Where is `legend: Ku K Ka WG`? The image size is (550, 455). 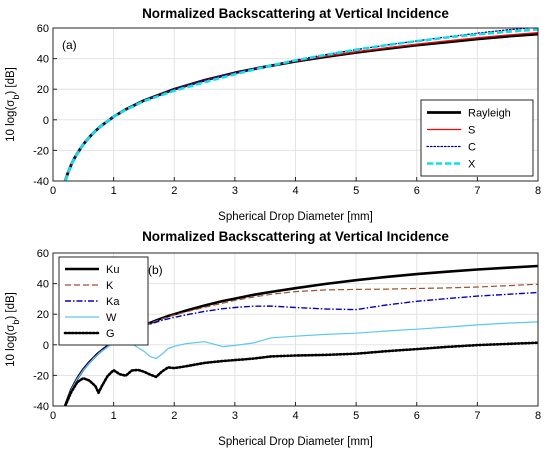 legend: Ku K Ka WG is located at coordinates (103, 301).